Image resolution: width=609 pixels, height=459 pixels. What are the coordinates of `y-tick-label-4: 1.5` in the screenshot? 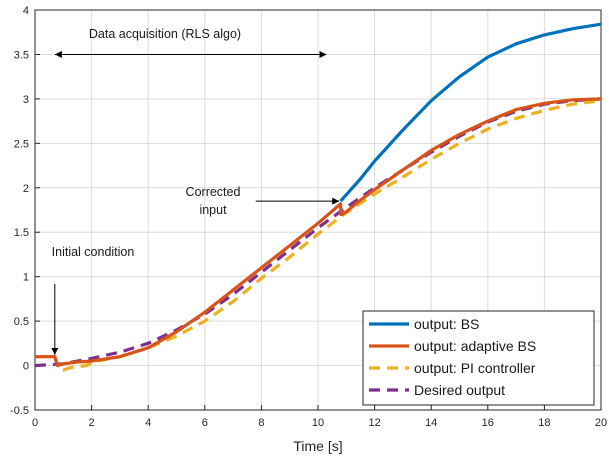 It's located at (21, 233).